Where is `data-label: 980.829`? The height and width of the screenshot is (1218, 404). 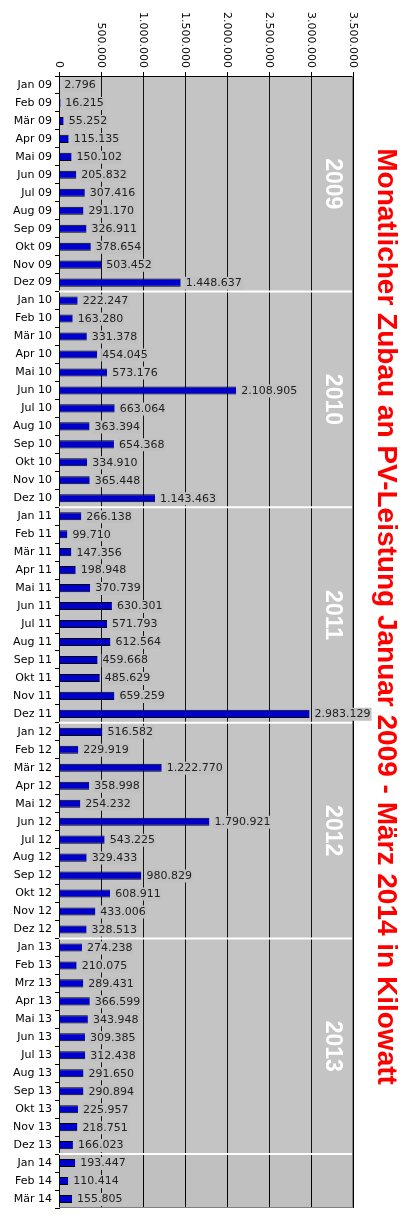
data-label: 980.829 is located at coordinates (169, 875).